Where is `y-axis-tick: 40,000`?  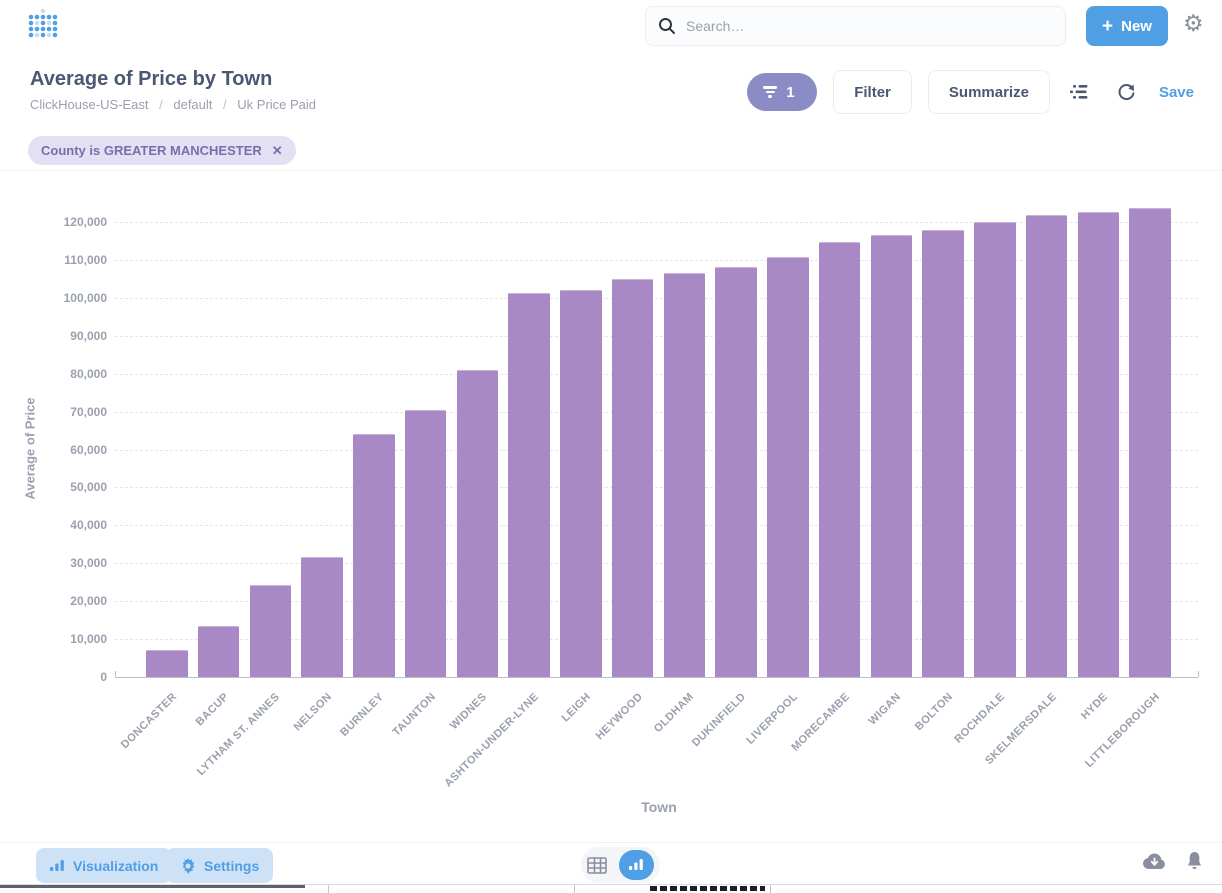
y-axis-tick: 40,000 is located at coordinates (88, 525).